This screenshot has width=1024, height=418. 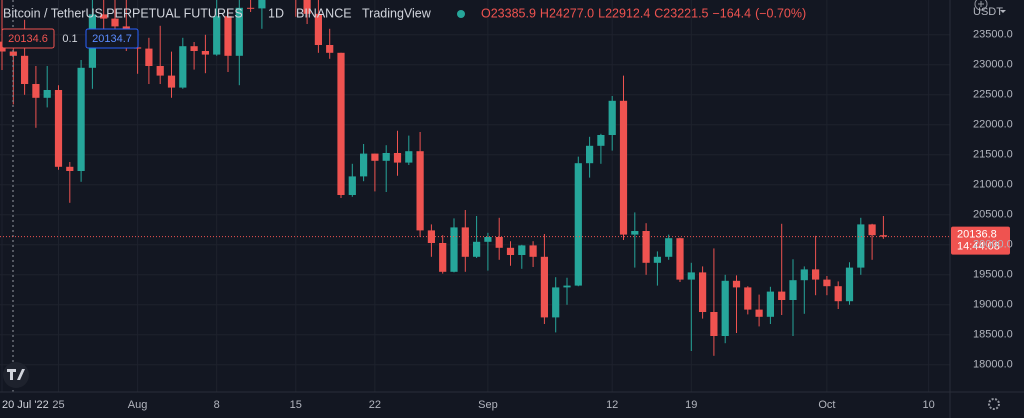 What do you see at coordinates (993, 185) in the screenshot?
I see `y-tick-label: 21000.0` at bounding box center [993, 185].